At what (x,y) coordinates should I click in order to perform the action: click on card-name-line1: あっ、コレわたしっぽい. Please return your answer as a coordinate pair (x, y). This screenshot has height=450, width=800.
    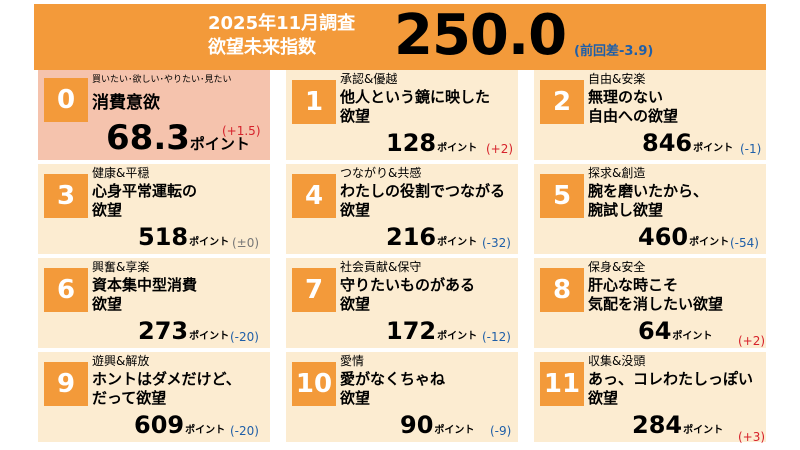
    Looking at the image, I should click on (671, 379).